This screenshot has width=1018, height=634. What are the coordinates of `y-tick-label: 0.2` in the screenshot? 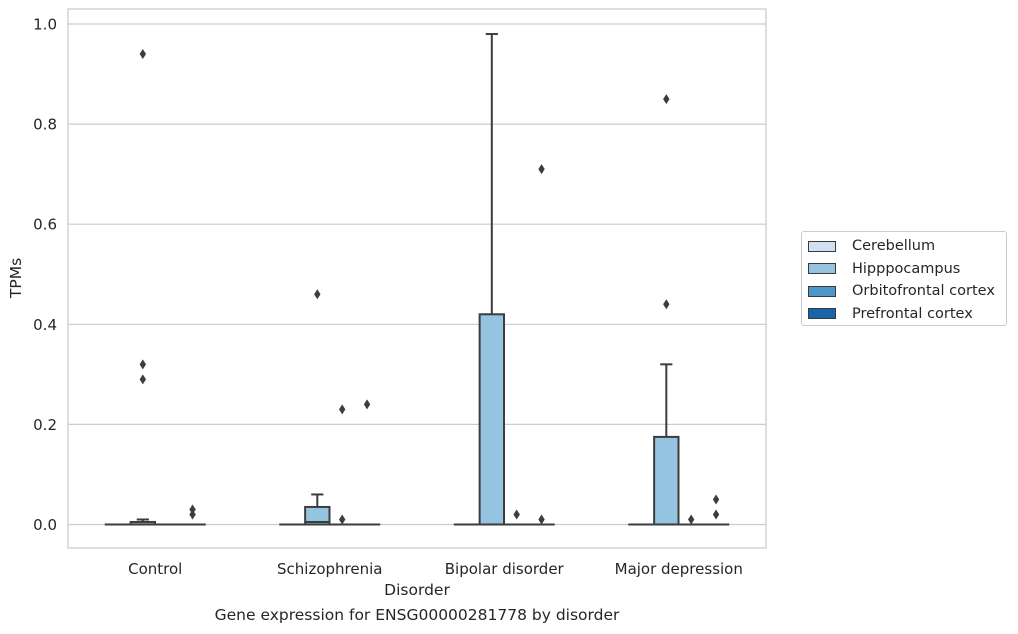 It's located at (45, 425).